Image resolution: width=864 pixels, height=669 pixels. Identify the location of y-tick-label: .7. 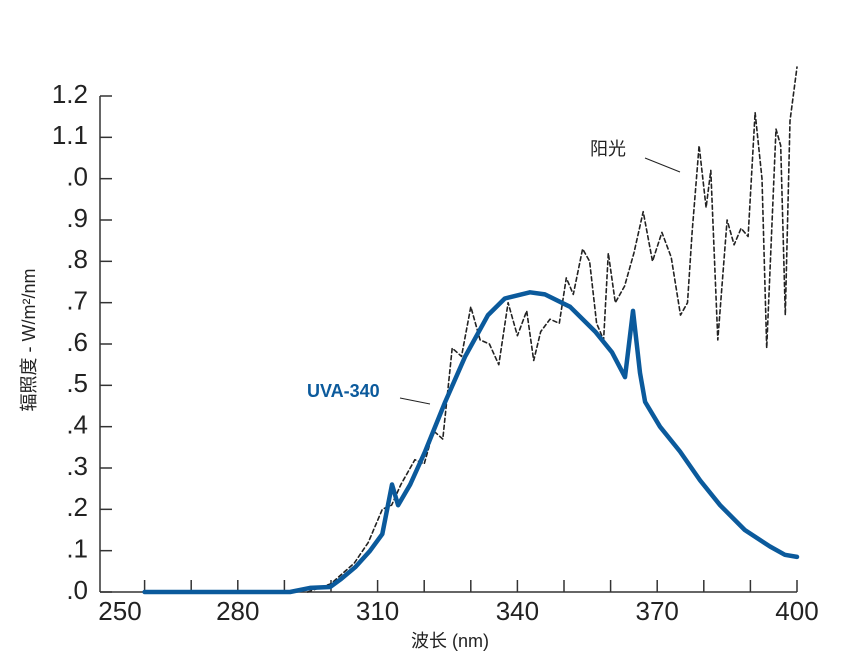
(77, 301).